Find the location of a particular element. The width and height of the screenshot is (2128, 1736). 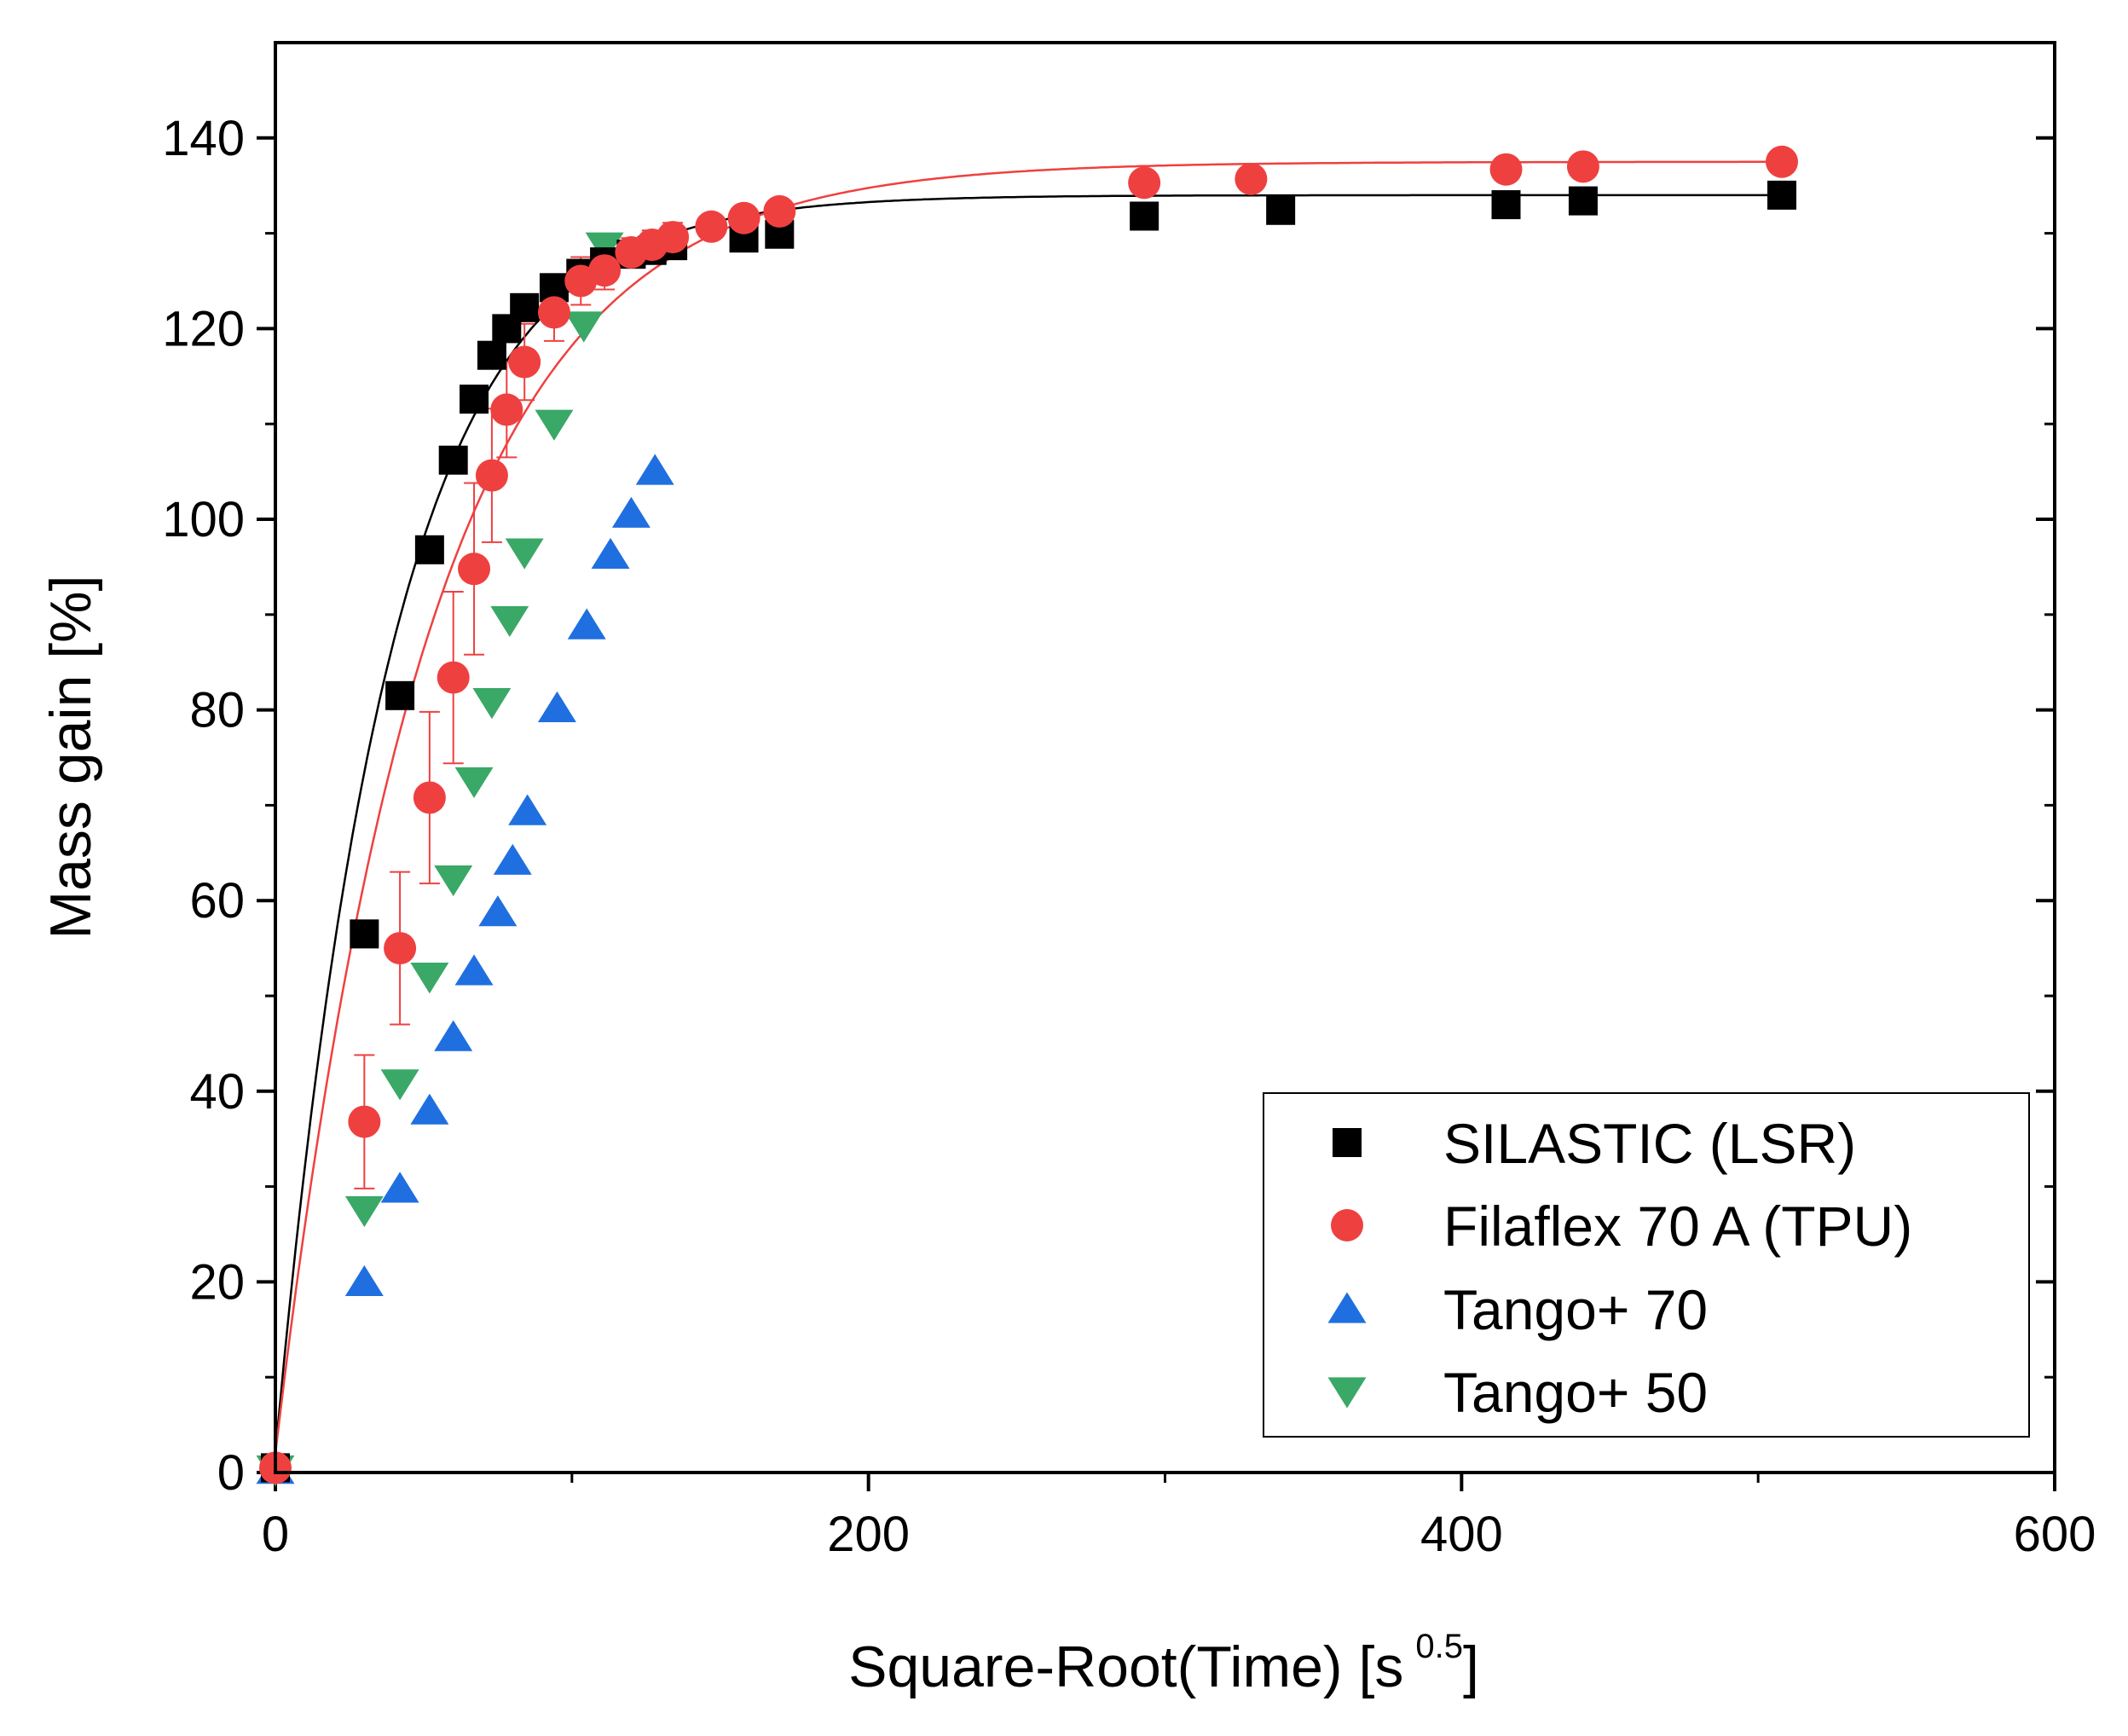

x-axis-title-suffix: ] is located at coordinates (1471, 1667).